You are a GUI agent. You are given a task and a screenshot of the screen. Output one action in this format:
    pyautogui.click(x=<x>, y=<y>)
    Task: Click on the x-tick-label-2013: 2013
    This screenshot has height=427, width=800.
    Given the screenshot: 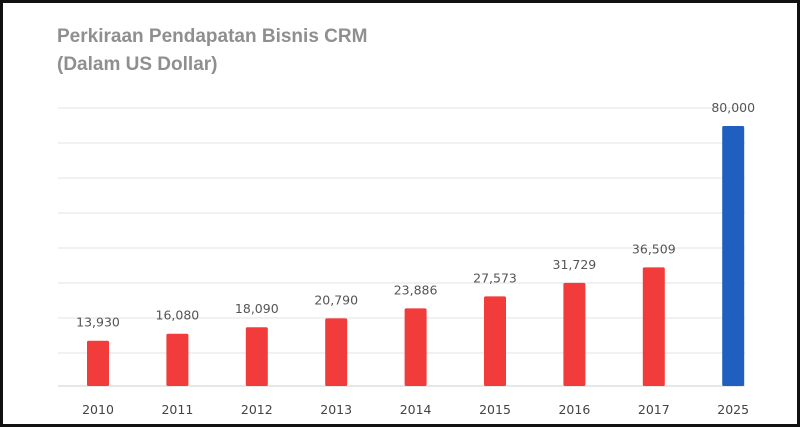 What is the action you would take?
    pyautogui.click(x=336, y=409)
    